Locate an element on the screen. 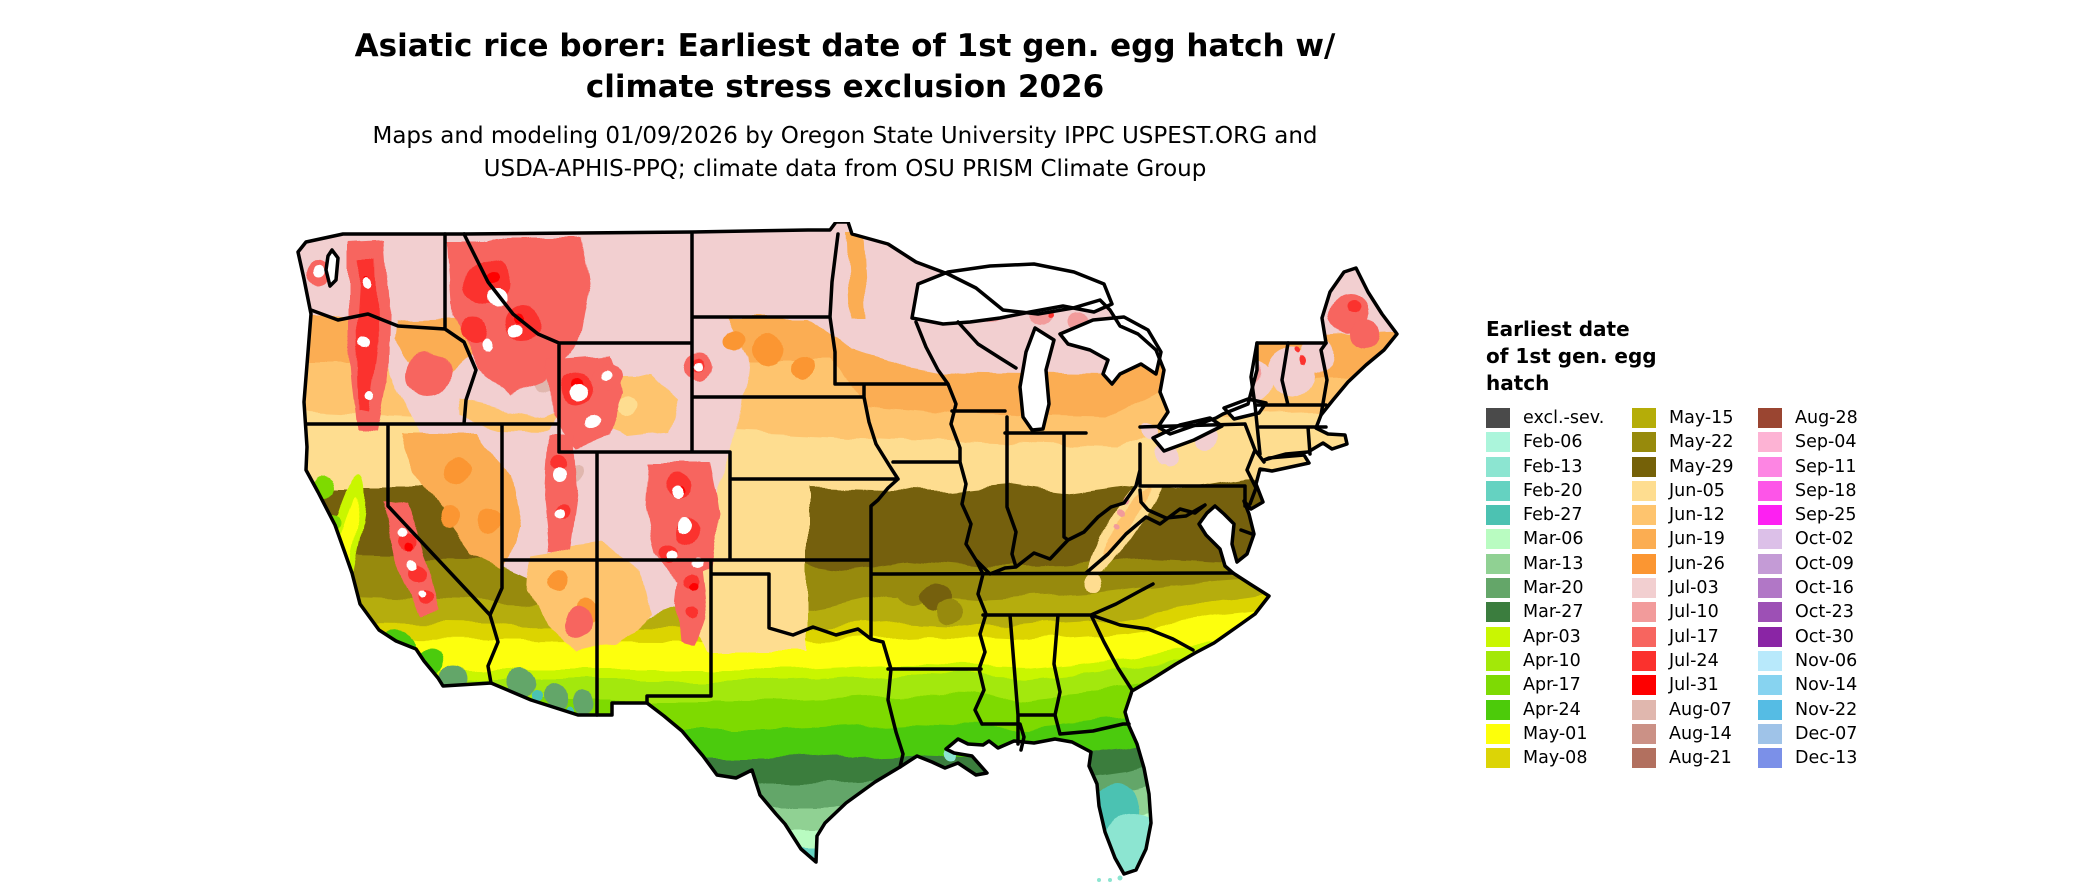 The width and height of the screenshot is (2100, 892). legend-label: Mar-06 is located at coordinates (1553, 539).